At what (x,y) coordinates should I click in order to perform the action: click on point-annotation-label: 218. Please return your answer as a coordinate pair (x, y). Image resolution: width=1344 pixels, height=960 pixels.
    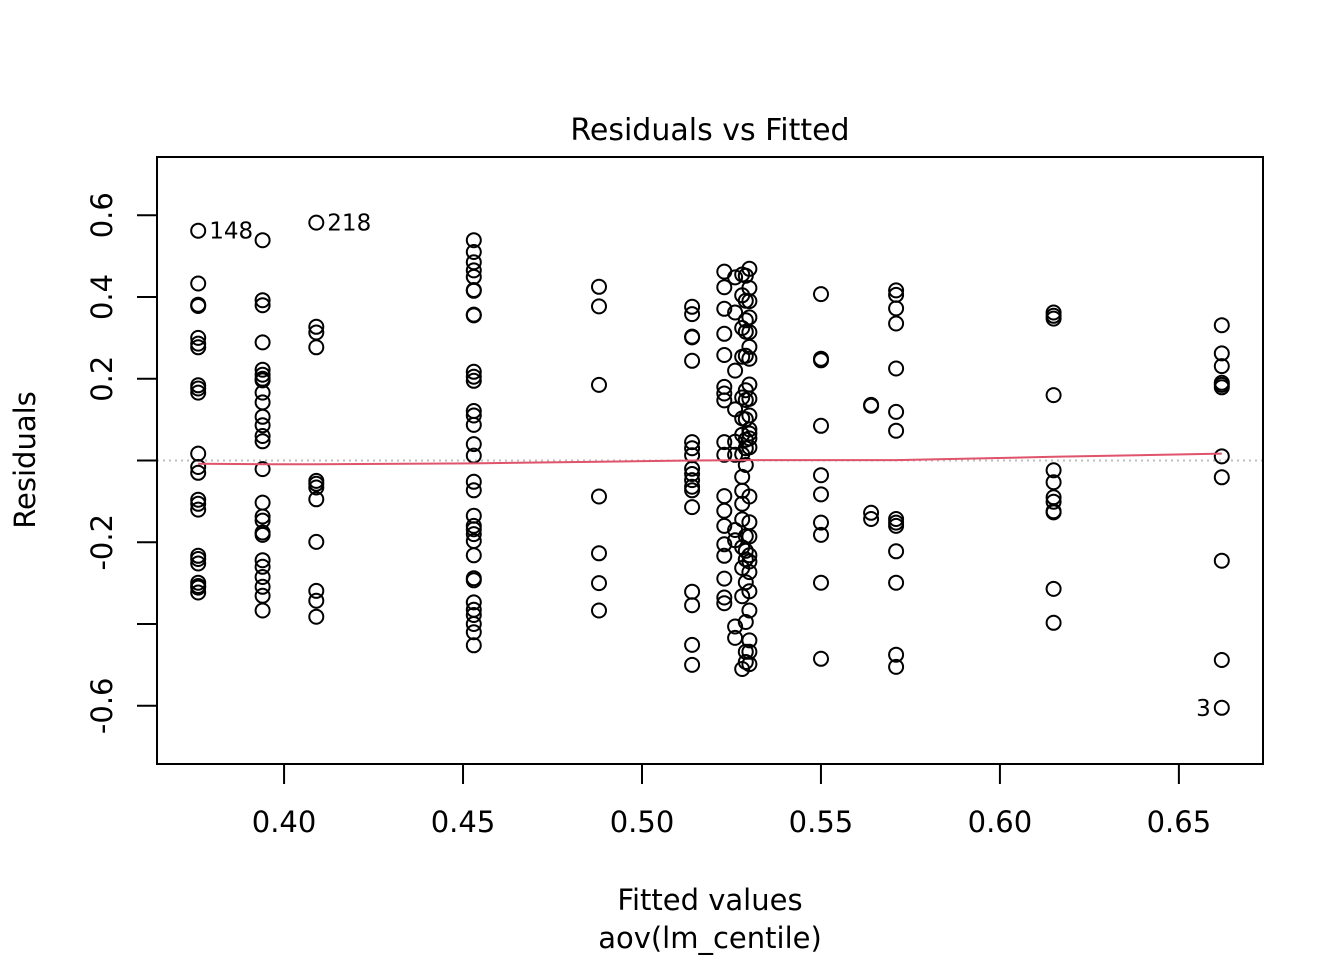
    Looking at the image, I should click on (349, 224).